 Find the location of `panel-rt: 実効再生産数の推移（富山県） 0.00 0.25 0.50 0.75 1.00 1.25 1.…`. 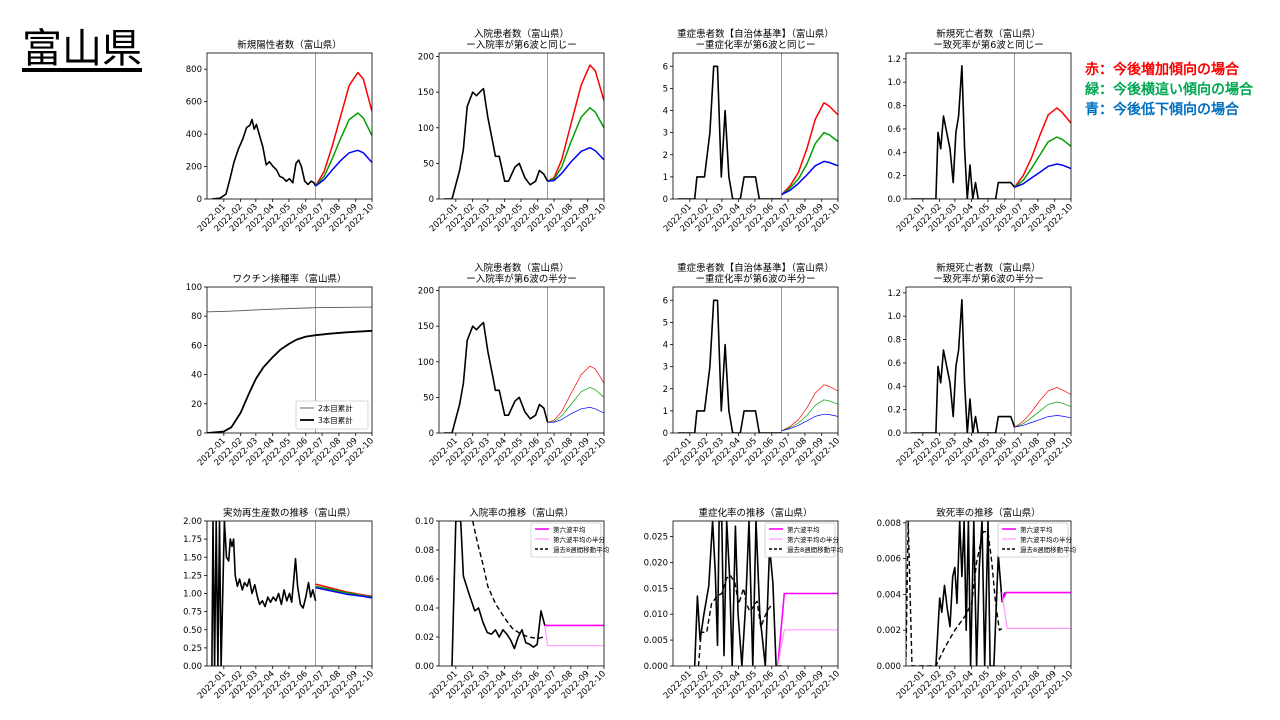

panel-rt: 実効再生産数の推移（富山県） 0.00 0.25 0.50 0.75 1.00 1.25 1.… is located at coordinates (279, 604).